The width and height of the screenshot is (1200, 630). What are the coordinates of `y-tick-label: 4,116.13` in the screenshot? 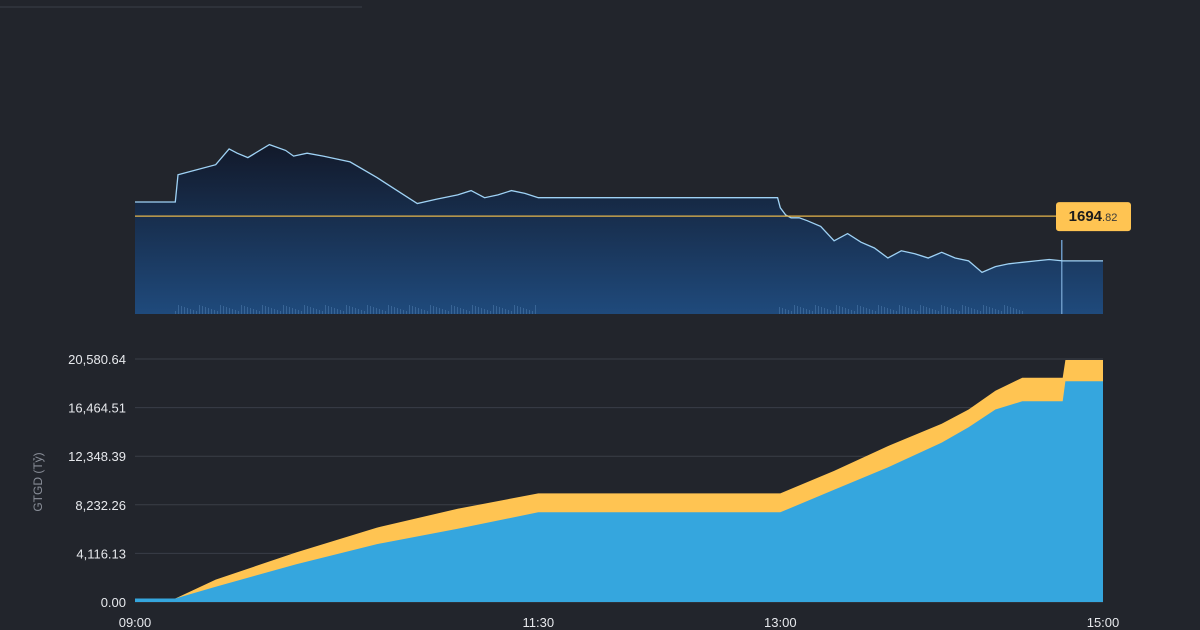 It's located at (101, 553).